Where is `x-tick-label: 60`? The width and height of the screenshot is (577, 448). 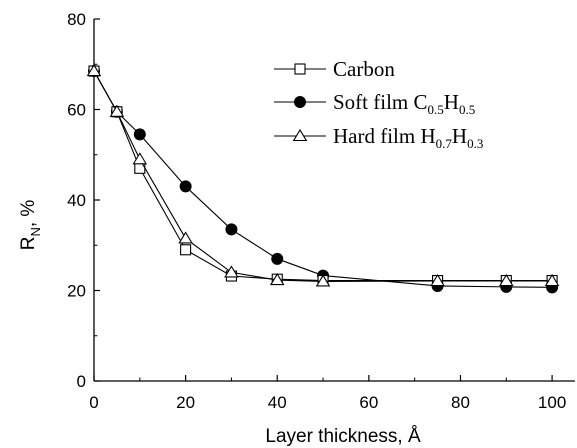
x-tick-label: 60 is located at coordinates (368, 402).